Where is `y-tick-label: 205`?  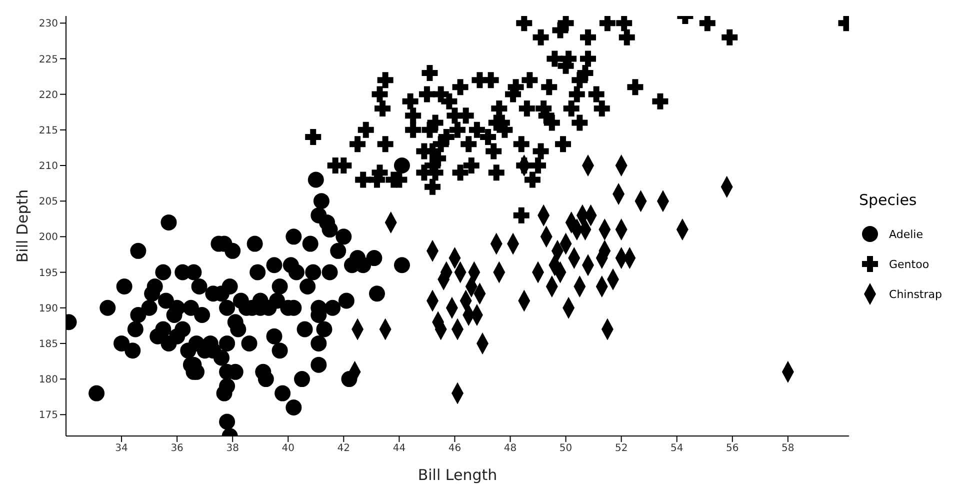
y-tick-label: 205 is located at coordinates (48, 202).